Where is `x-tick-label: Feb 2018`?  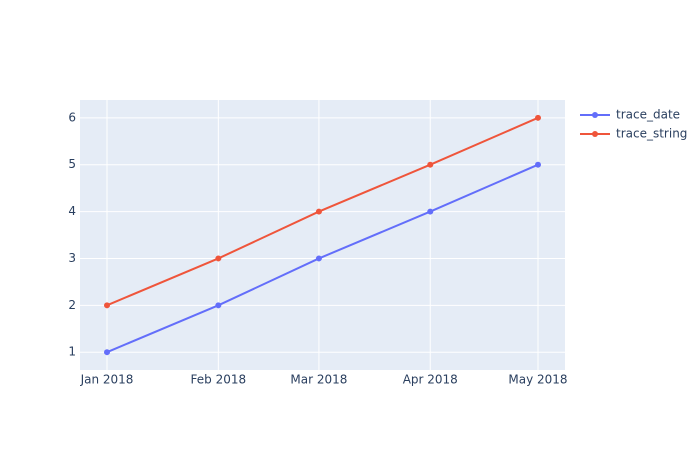 x-tick-label: Feb 2018 is located at coordinates (219, 380).